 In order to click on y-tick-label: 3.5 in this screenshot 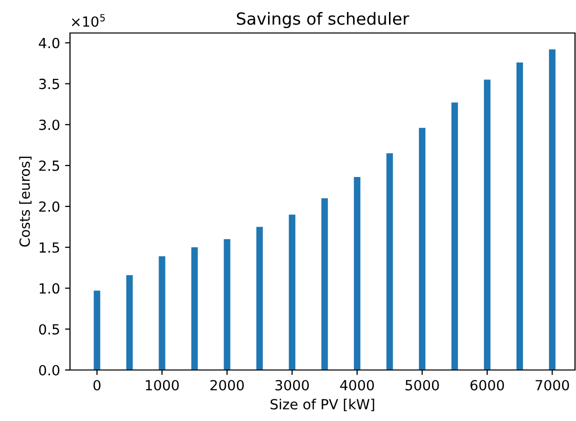, I will do `click(49, 84)`.